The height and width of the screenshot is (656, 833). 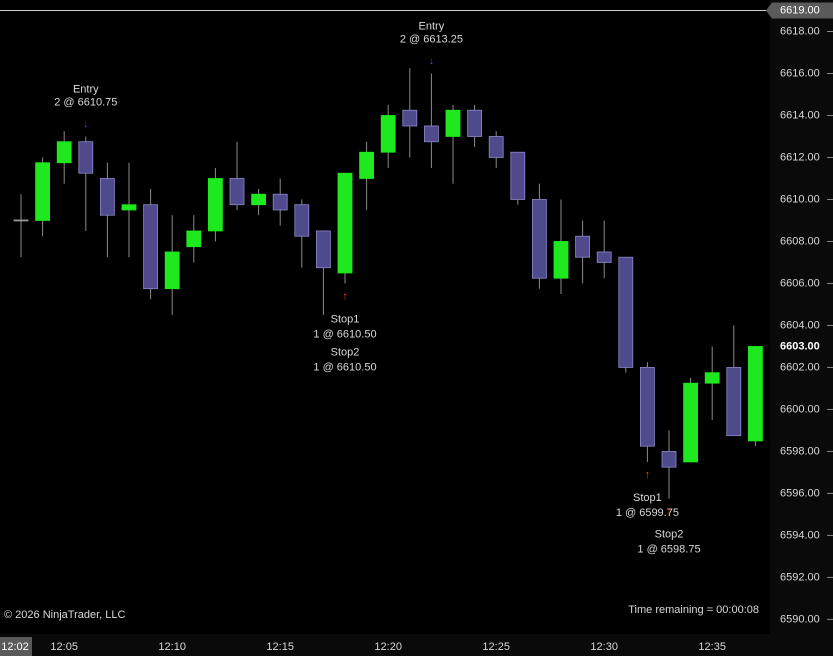 I want to click on last-price-label: 6603.00, so click(x=800, y=346).